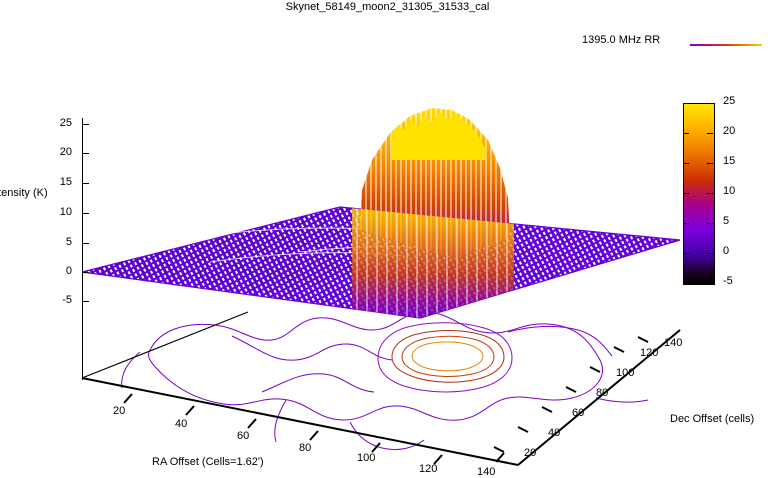  What do you see at coordinates (710, 193) in the screenshot?
I see `cb-tick-10-right` at bounding box center [710, 193].